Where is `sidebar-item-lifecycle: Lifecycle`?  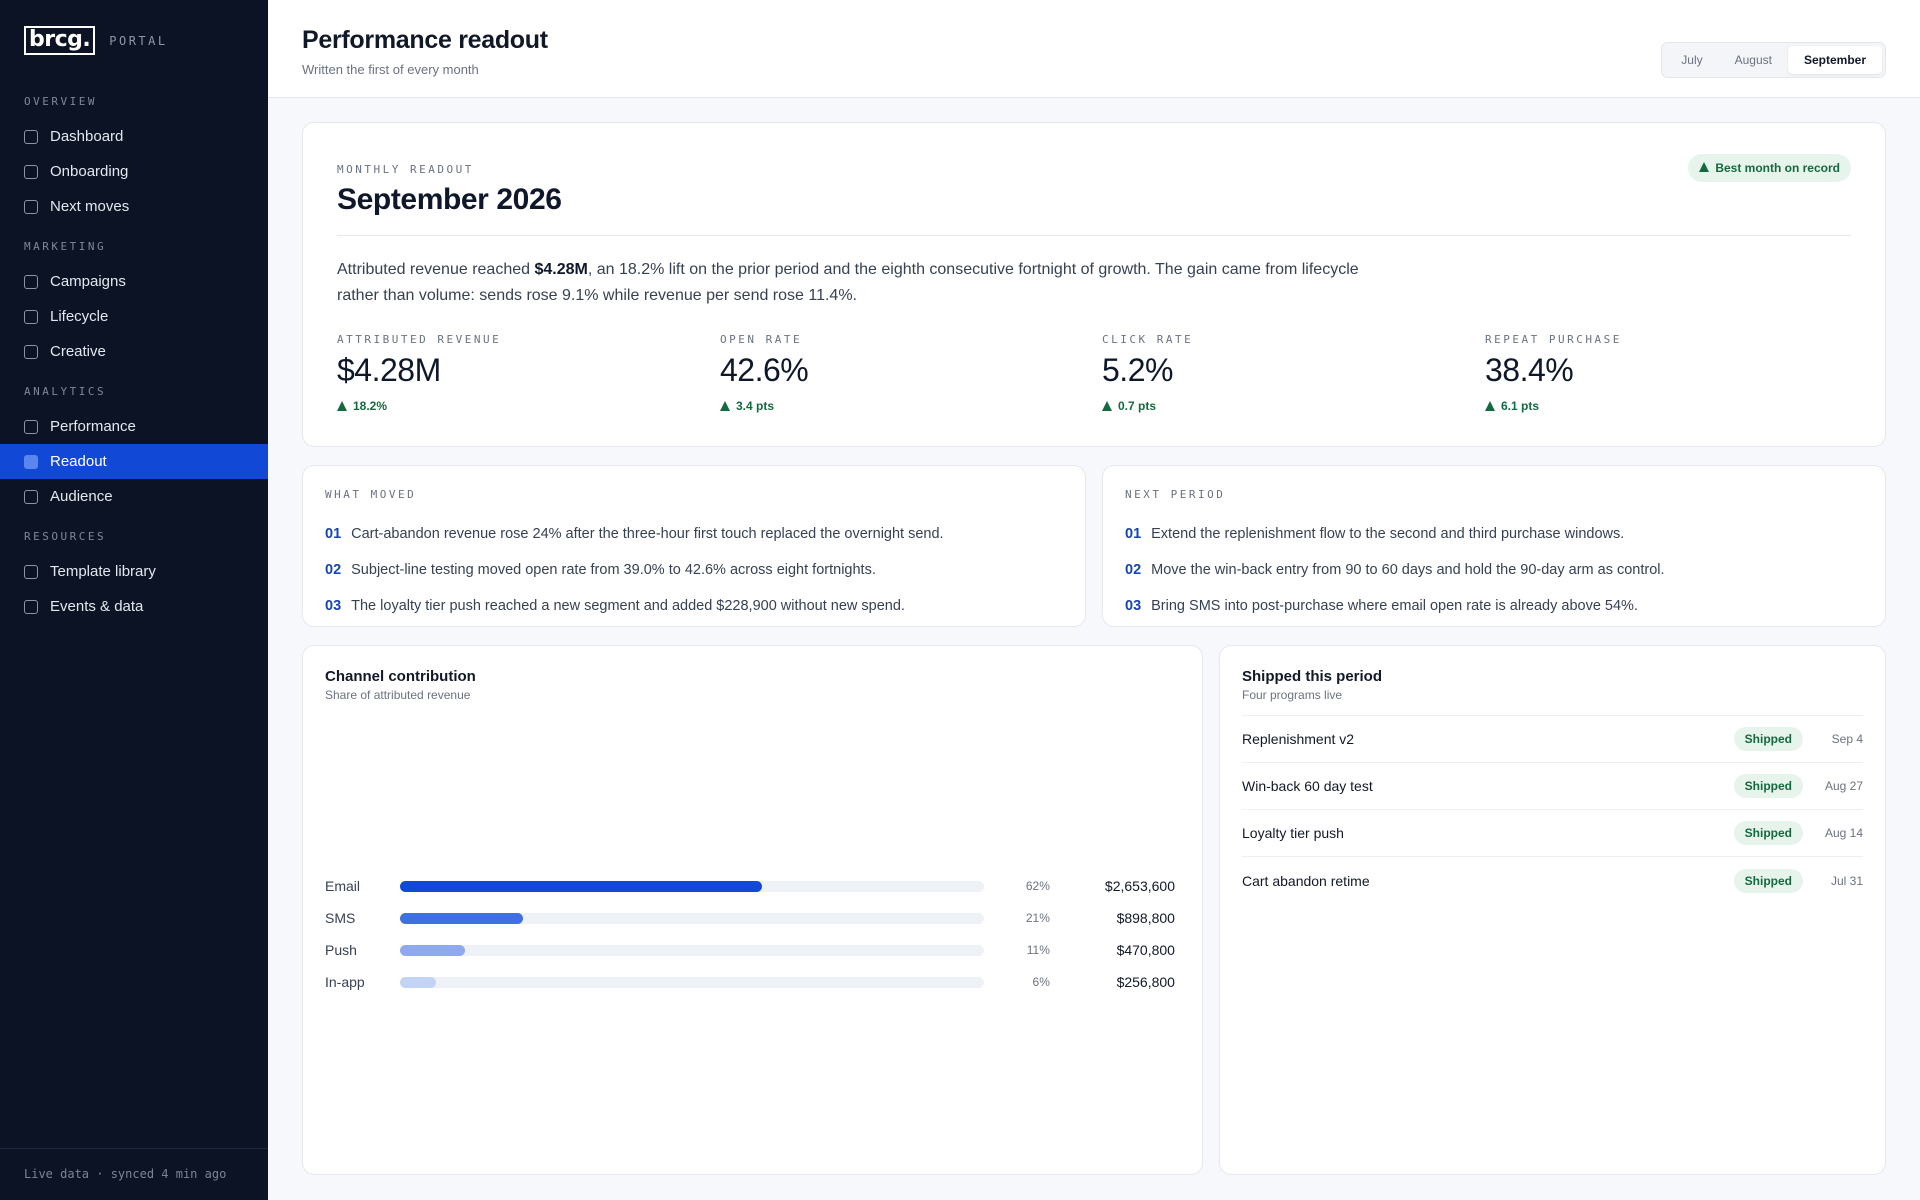 sidebar-item-lifecycle: Lifecycle is located at coordinates (134, 316).